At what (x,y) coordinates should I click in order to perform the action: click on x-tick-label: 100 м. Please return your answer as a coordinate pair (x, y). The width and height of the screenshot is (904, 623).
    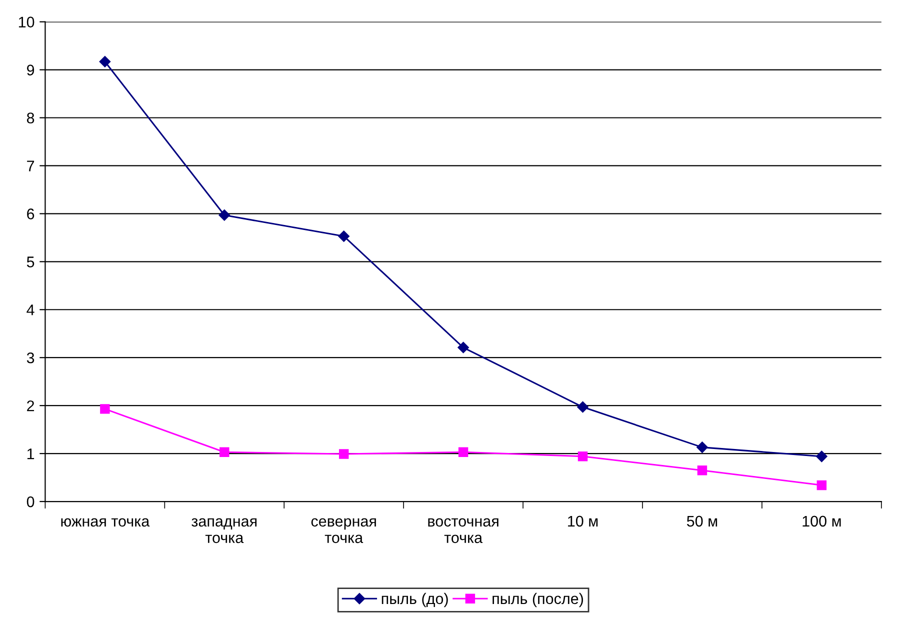
    Looking at the image, I should click on (821, 521).